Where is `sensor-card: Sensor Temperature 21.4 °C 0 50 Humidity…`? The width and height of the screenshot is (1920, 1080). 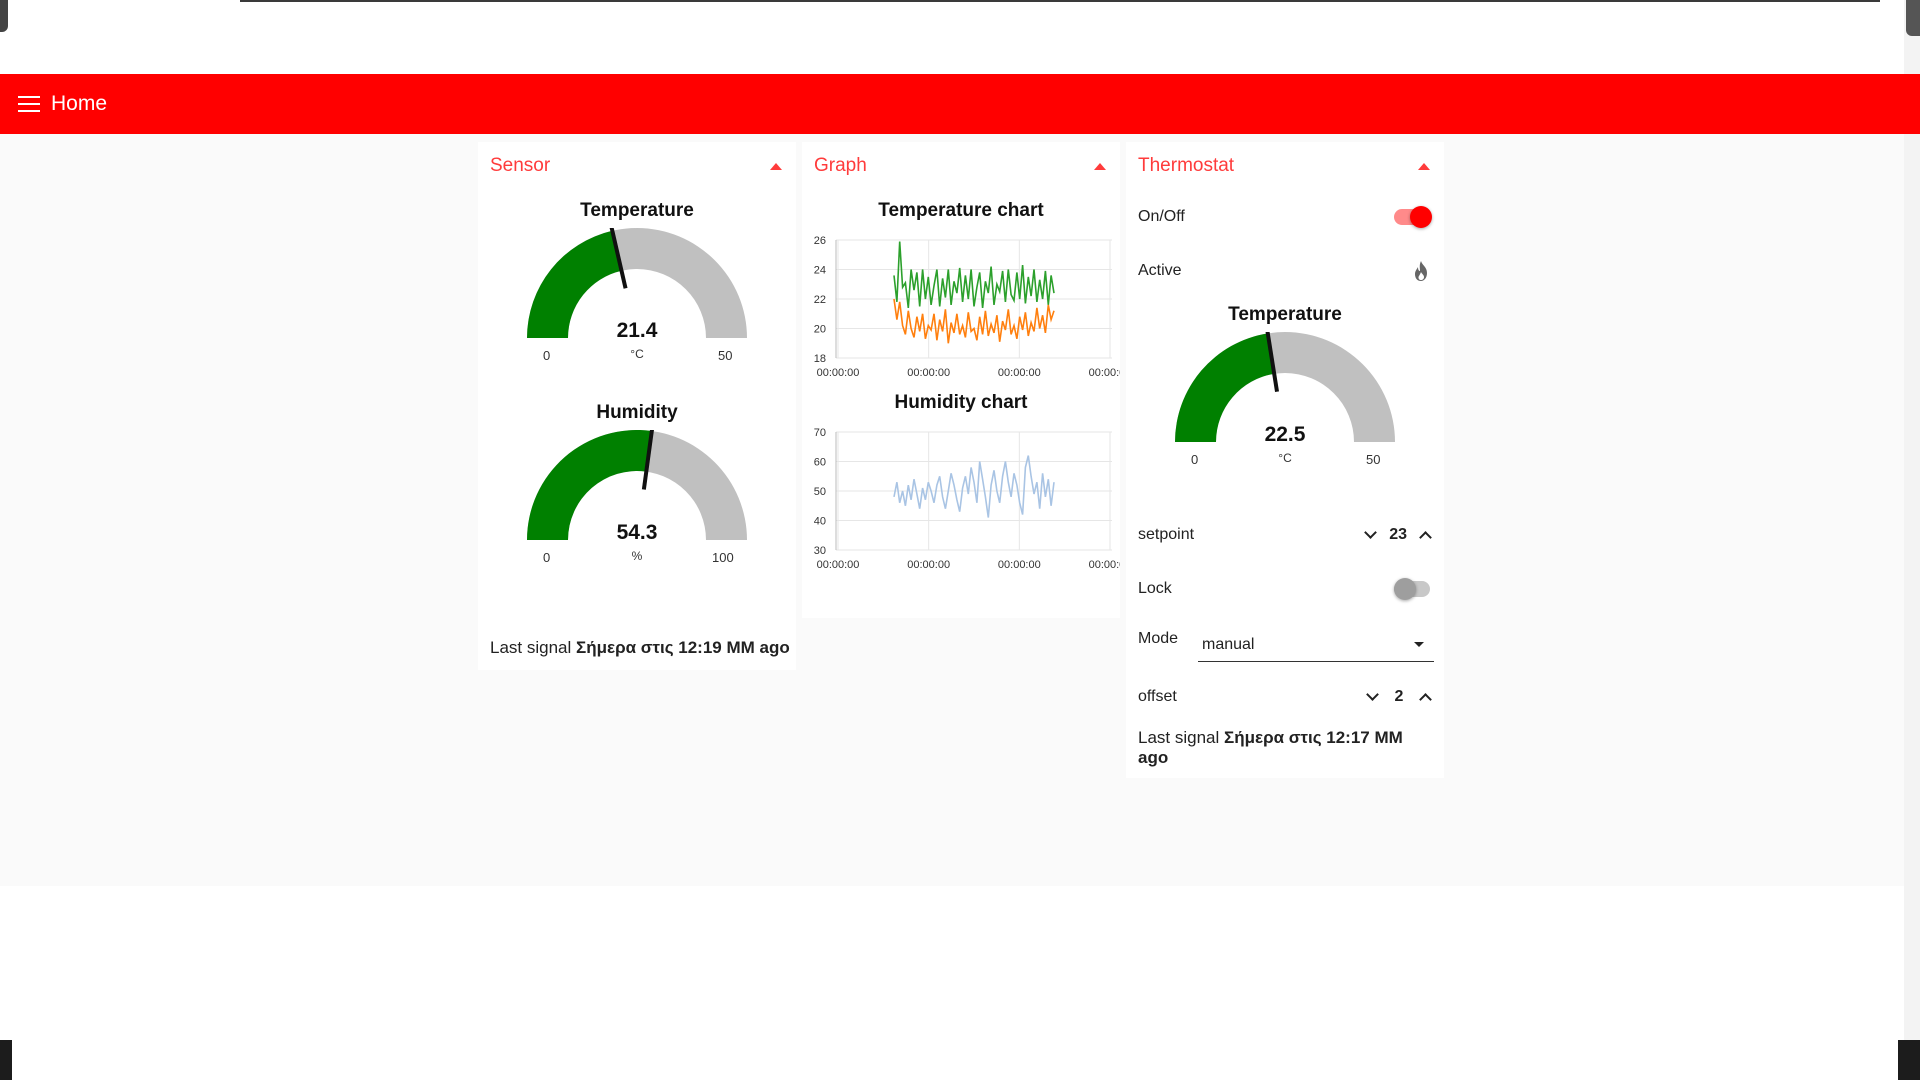 sensor-card: Sensor Temperature 21.4 °C 0 50 Humidity… is located at coordinates (637, 406).